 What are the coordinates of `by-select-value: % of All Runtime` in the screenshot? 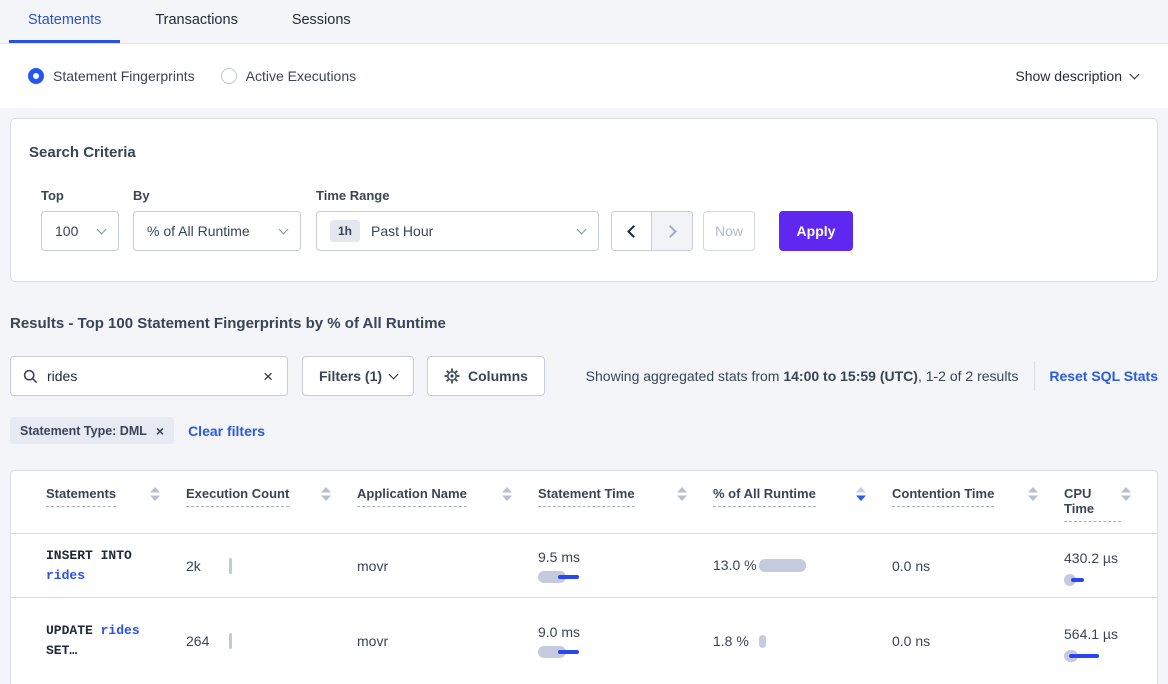 It's located at (198, 231).